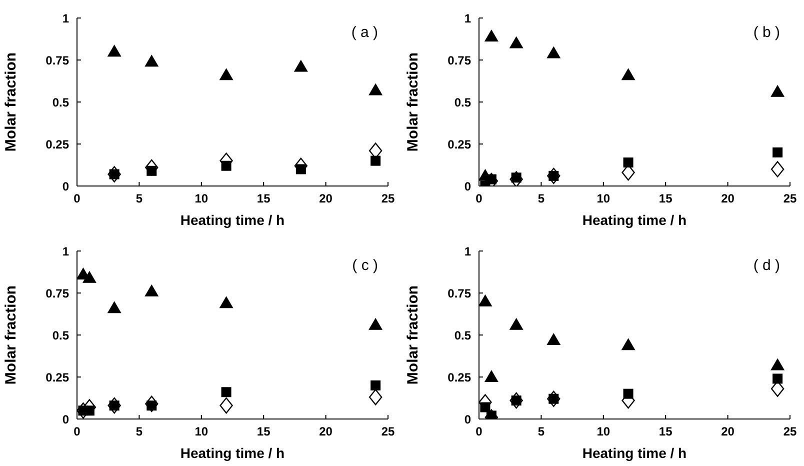 This screenshot has width=804, height=466. I want to click on annotation: ( a ), so click(364, 32).